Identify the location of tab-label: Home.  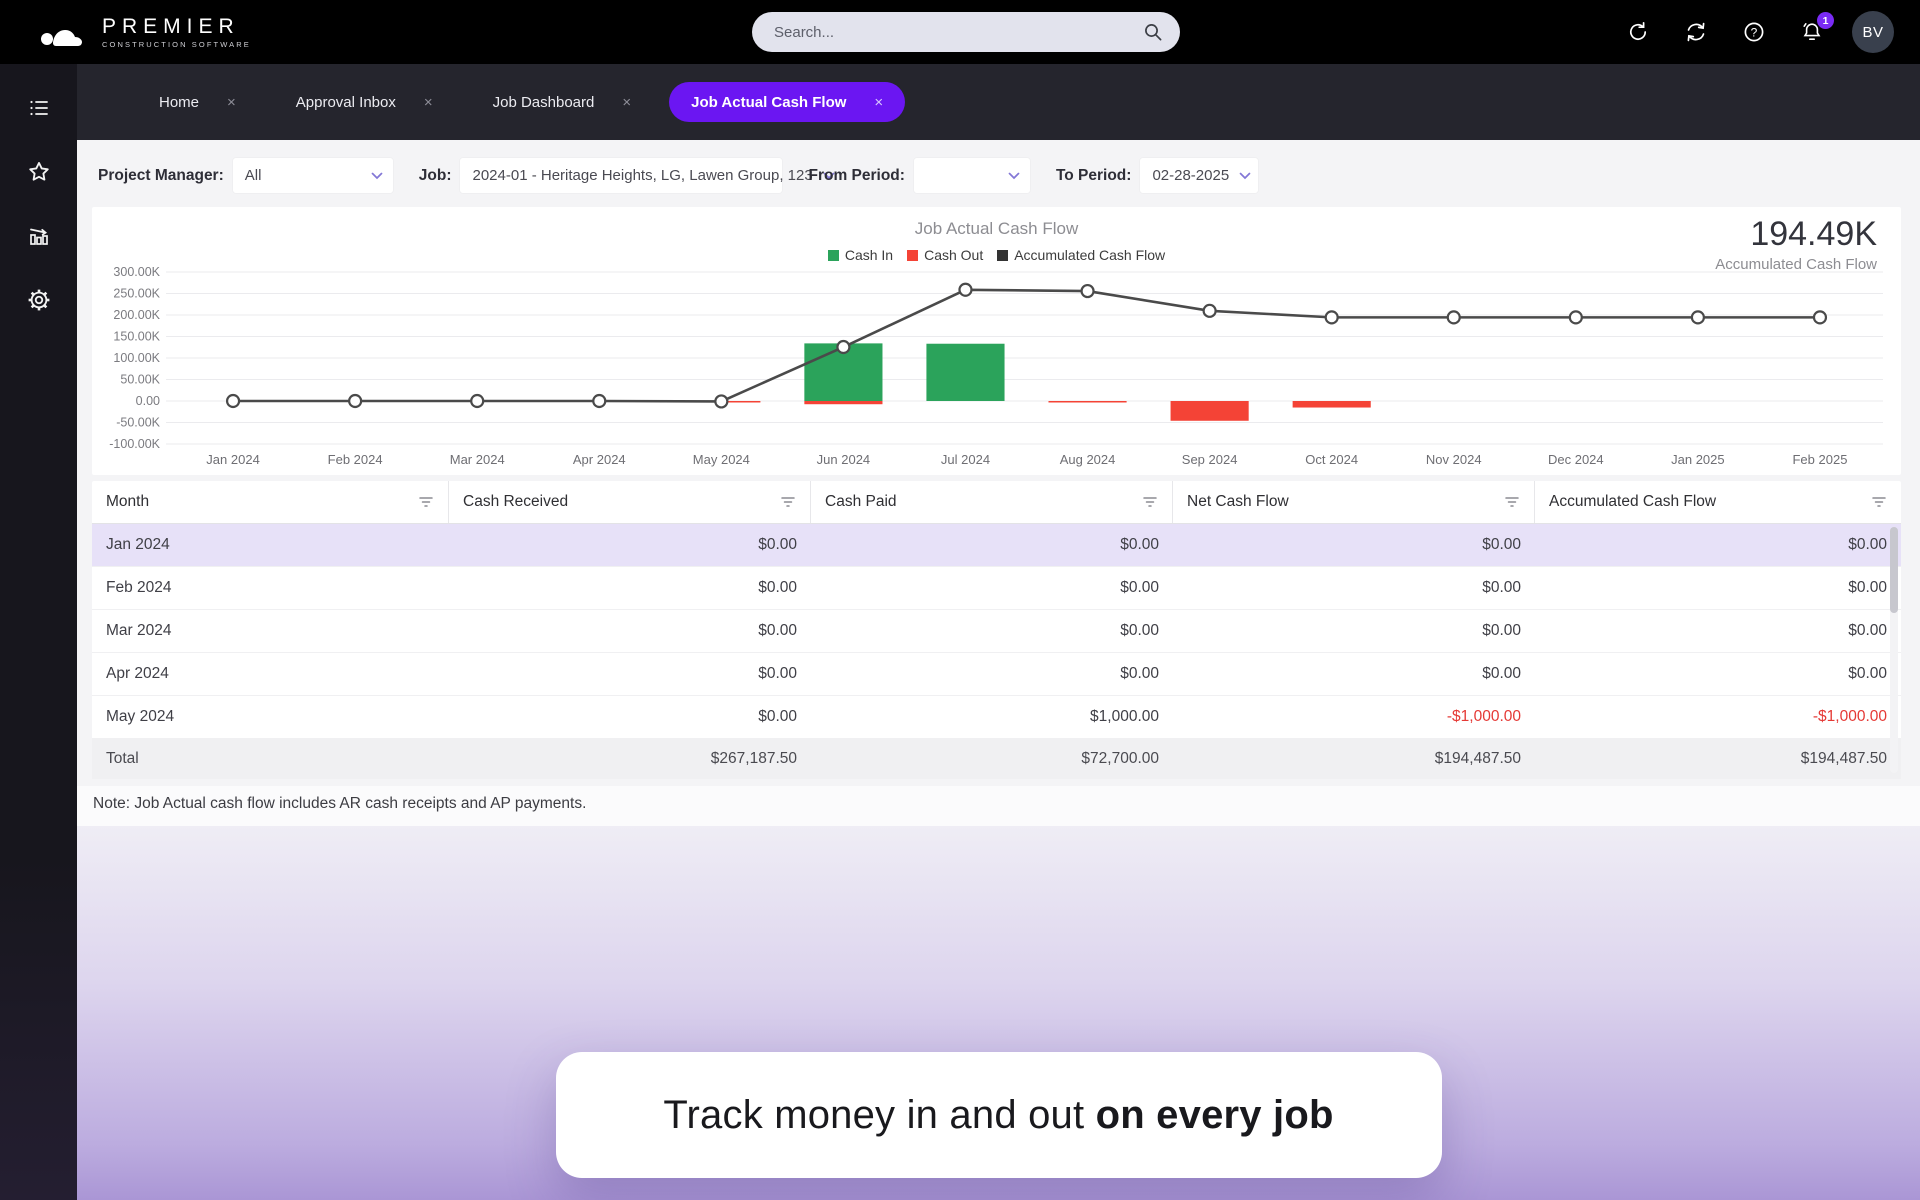
(179, 102).